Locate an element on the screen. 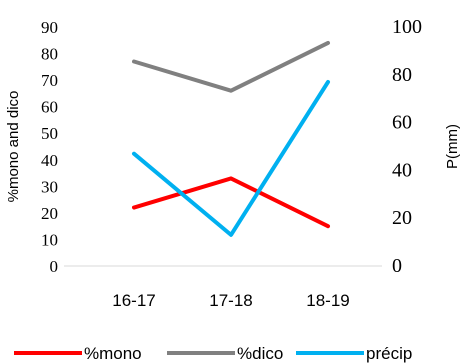  x-tick-label: 17-18 is located at coordinates (230, 300).